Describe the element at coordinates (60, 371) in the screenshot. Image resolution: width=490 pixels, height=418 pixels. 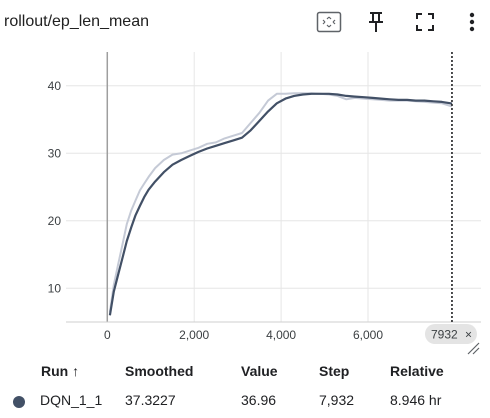
I see `header-run: Run ↑` at that location.